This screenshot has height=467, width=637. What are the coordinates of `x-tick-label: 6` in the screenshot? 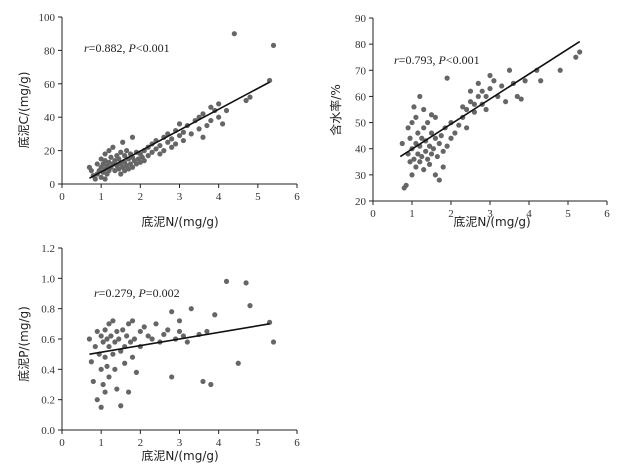 It's located at (297, 443).